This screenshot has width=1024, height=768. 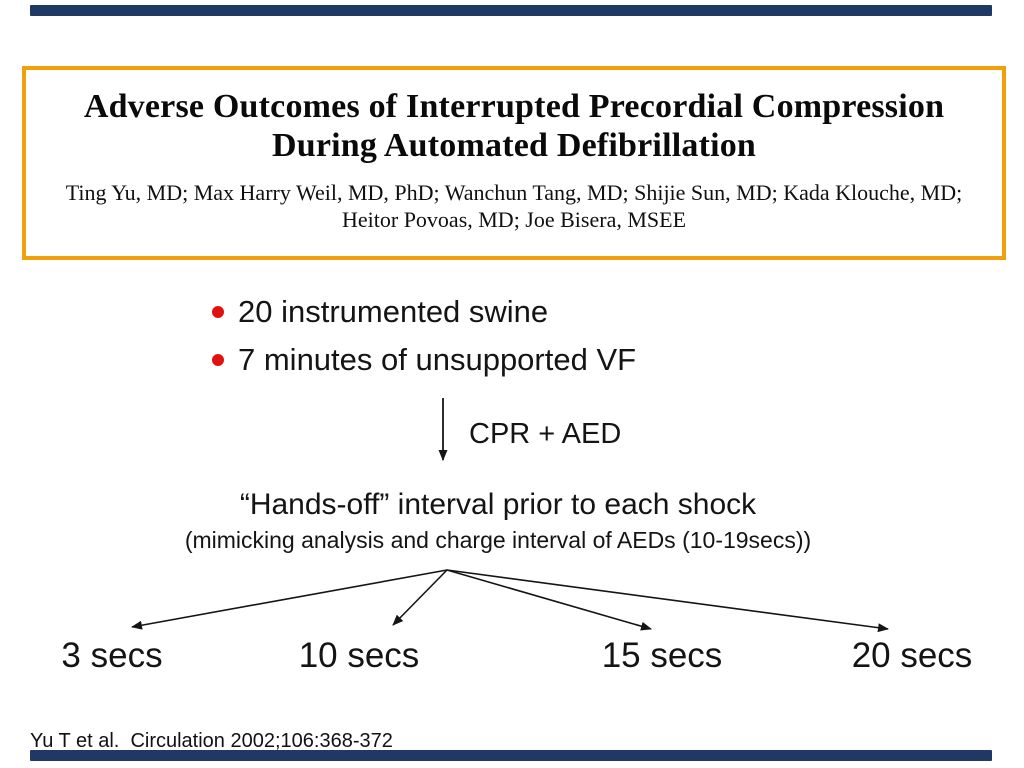 What do you see at coordinates (912, 655) in the screenshot?
I see `branch-label-20secs: 20 secs` at bounding box center [912, 655].